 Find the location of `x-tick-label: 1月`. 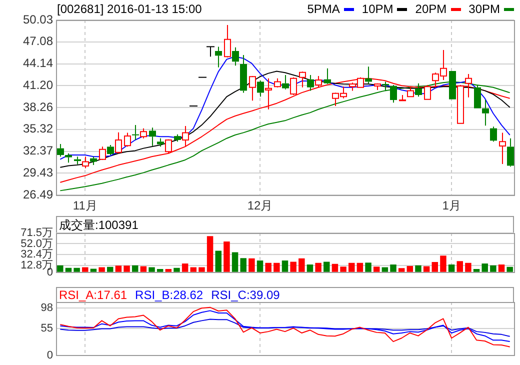

x-tick-label: 1月 is located at coordinates (451, 205).